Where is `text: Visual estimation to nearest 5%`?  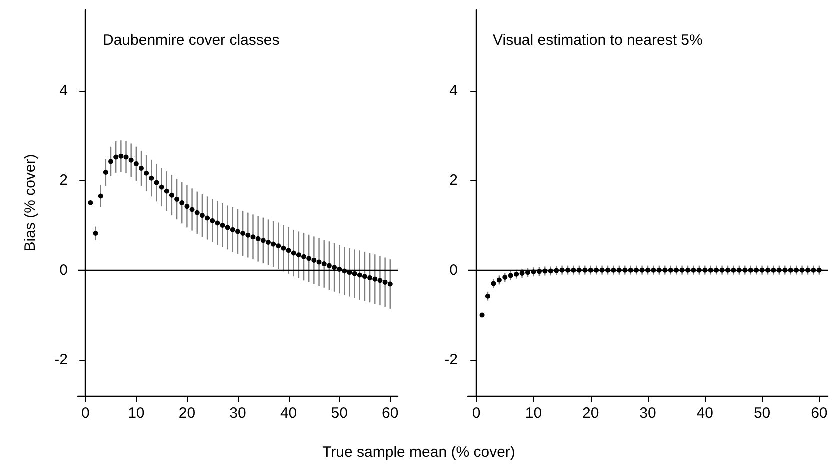
text: Visual estimation to nearest 5% is located at coordinates (598, 40).